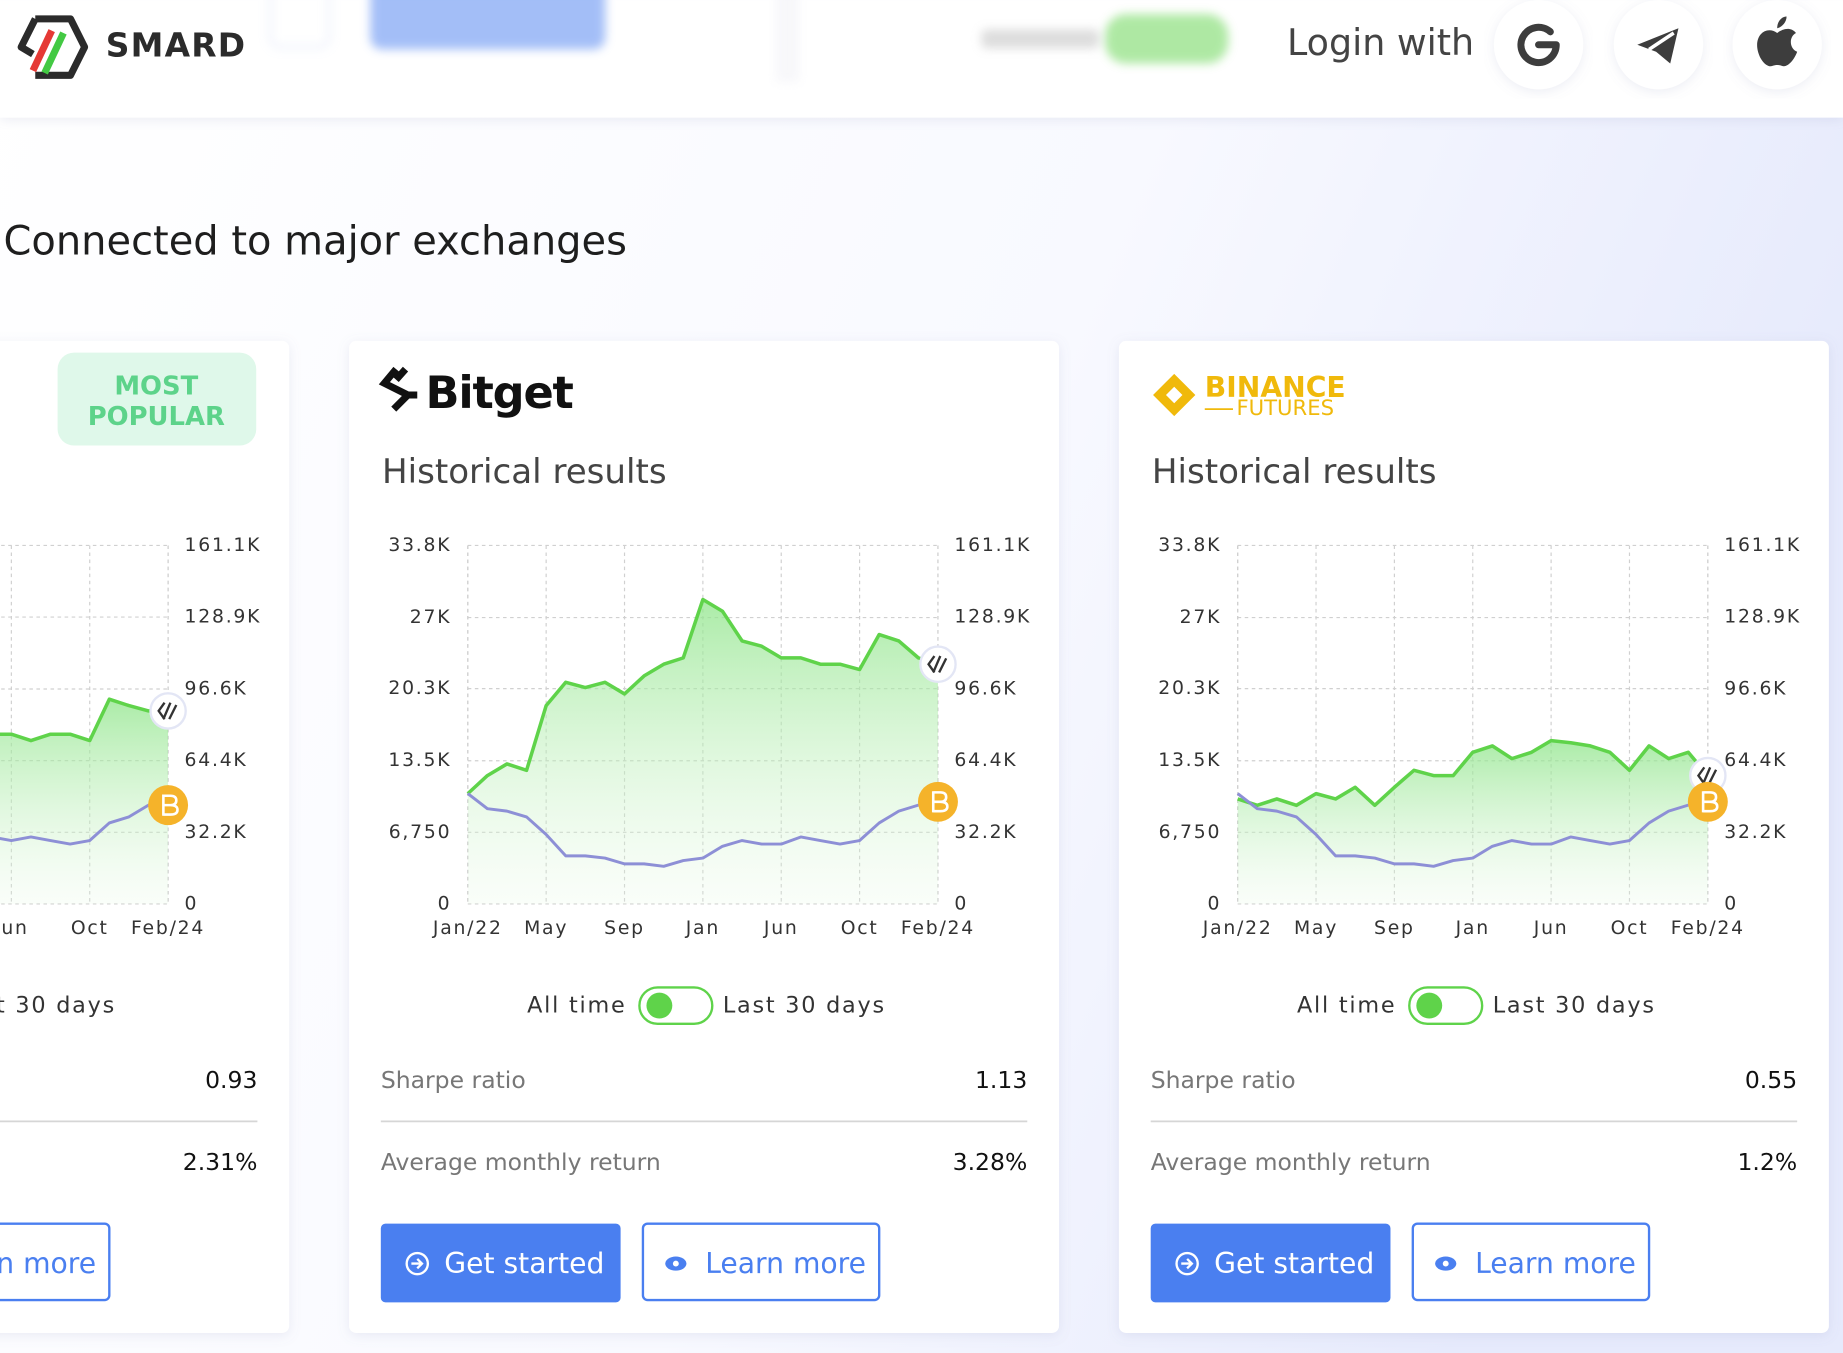  What do you see at coordinates (781, 928) in the screenshot?
I see `x-tick-label: Jun` at bounding box center [781, 928].